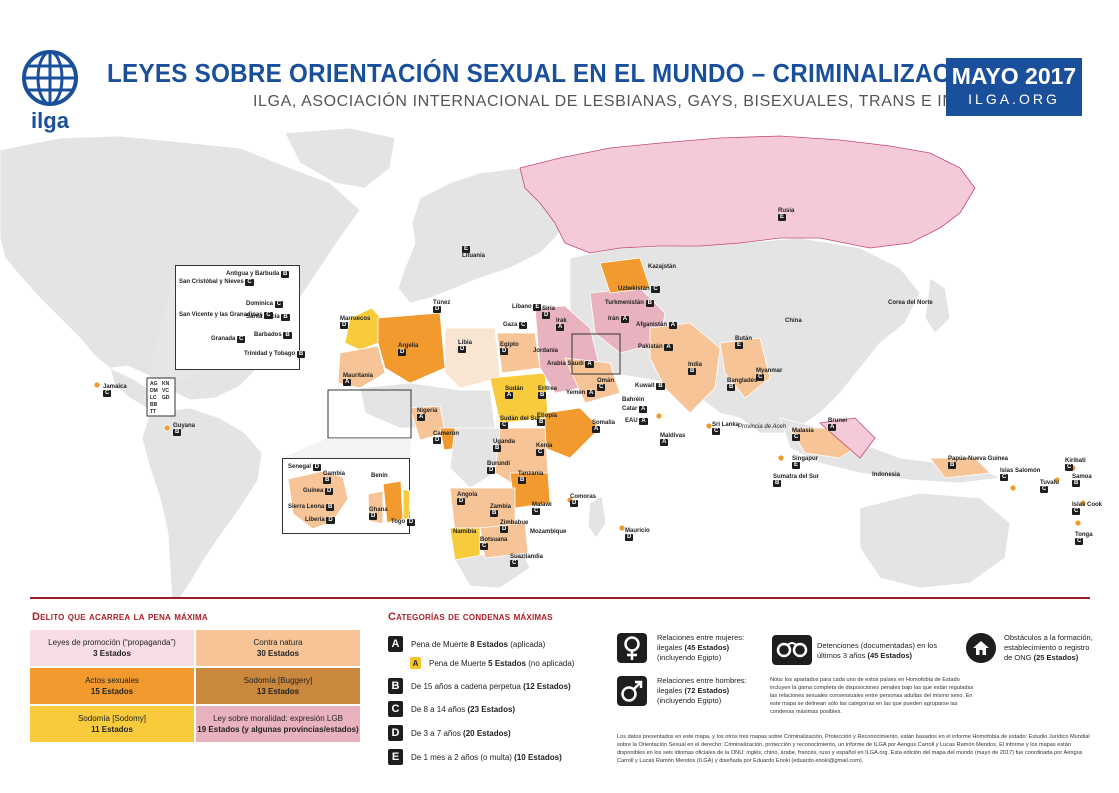 This screenshot has width=1119, height=793. What do you see at coordinates (278, 686) in the screenshot?
I see `legend-cell-buggery: Sodomía [Buggery] 13 Estados` at bounding box center [278, 686].